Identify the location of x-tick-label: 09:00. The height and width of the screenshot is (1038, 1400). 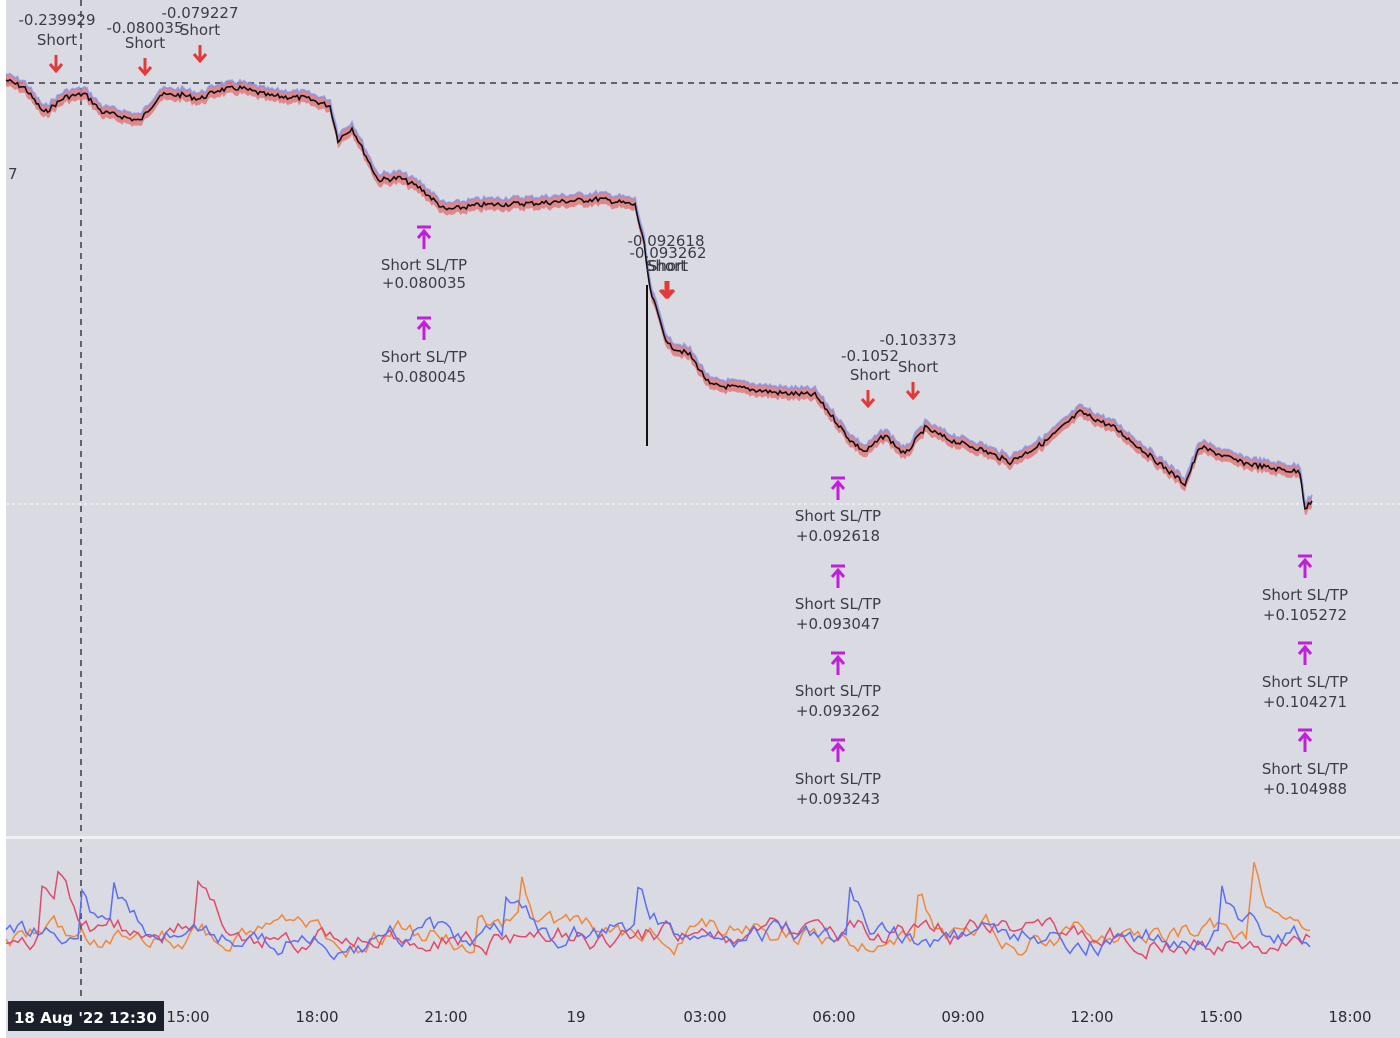
(962, 1017).